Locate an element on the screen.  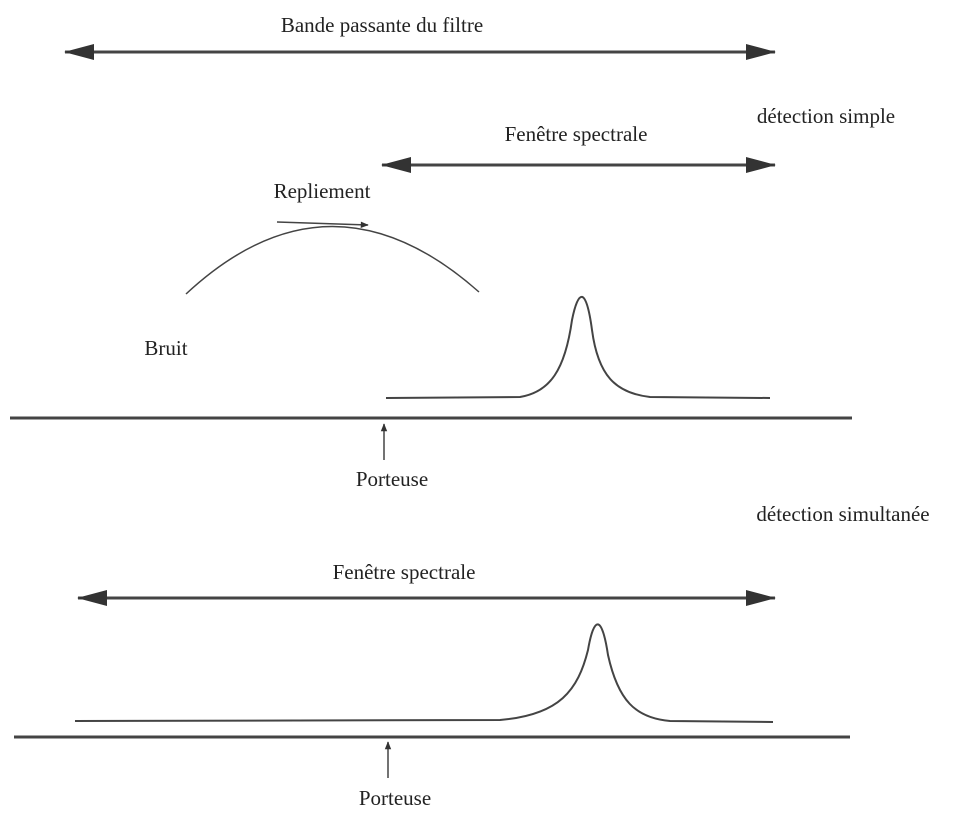
filter-band-label: Bande passante du filtre is located at coordinates (382, 25).